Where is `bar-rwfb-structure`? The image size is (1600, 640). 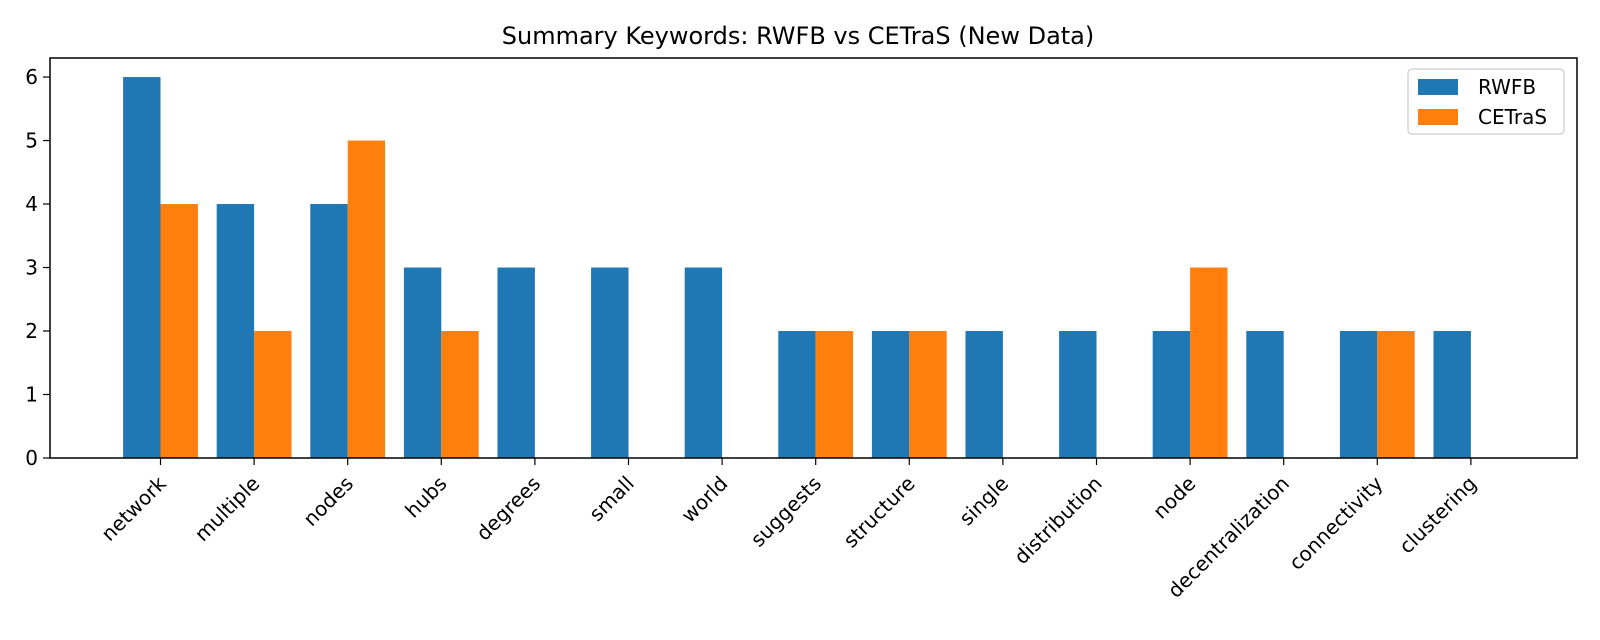
bar-rwfb-structure is located at coordinates (890, 394).